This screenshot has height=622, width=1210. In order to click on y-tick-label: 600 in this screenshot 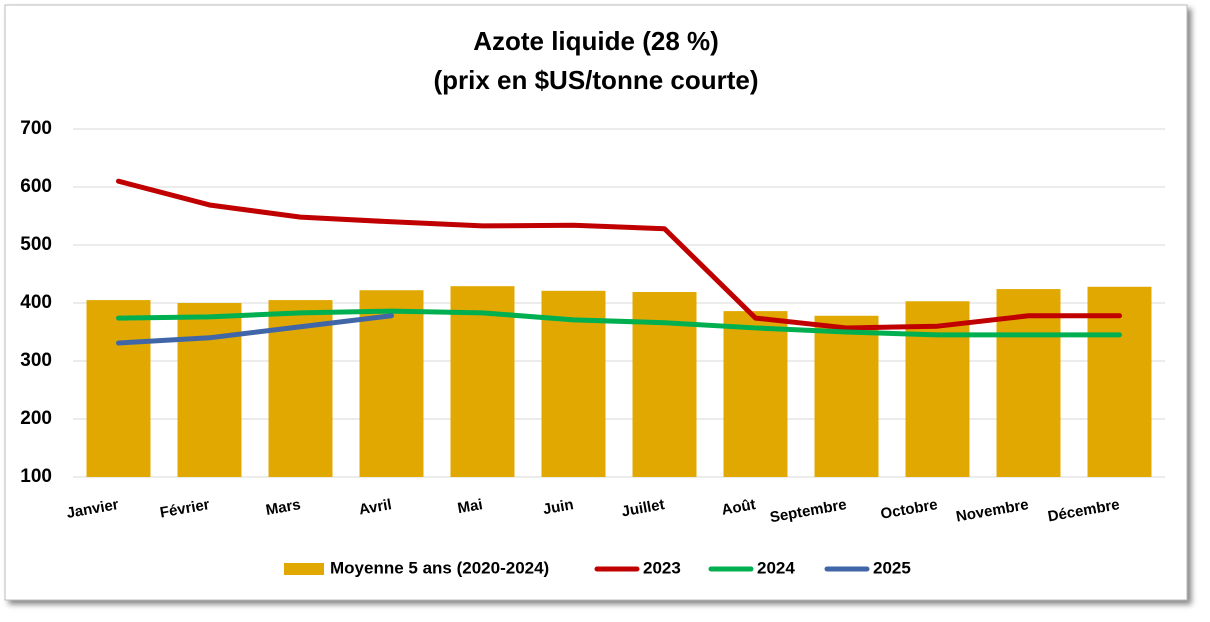, I will do `click(36, 186)`.